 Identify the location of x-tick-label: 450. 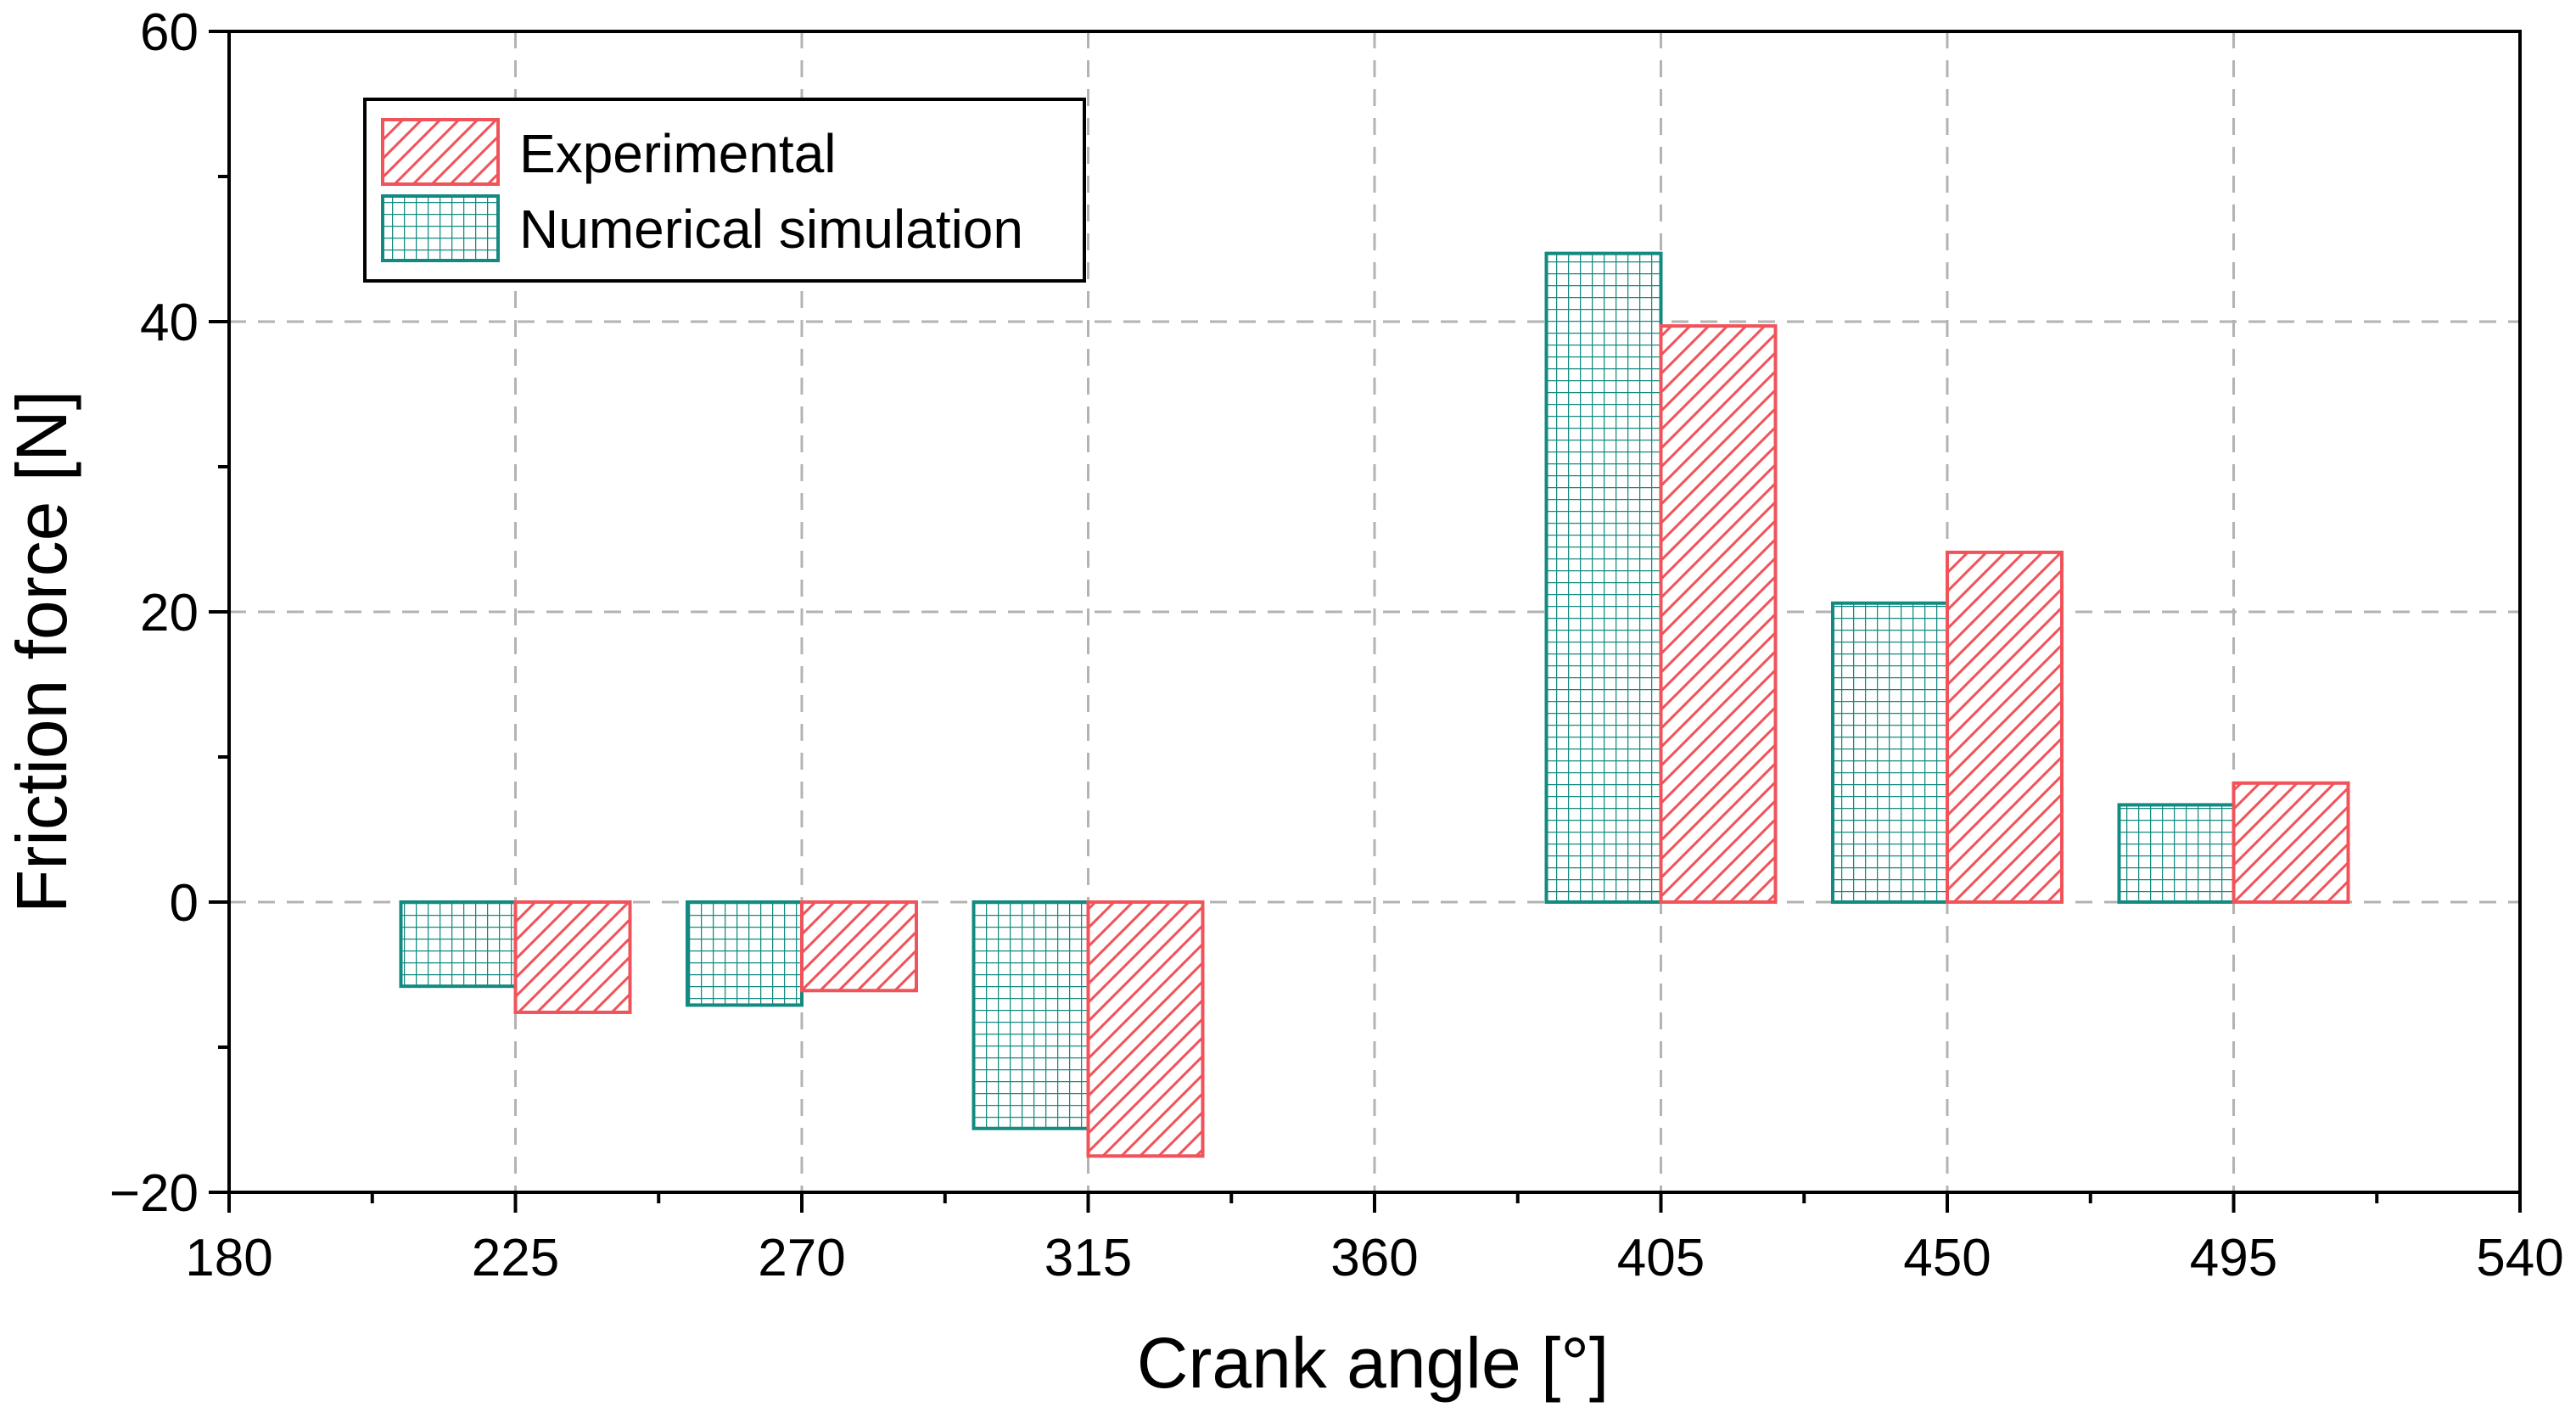
(1947, 1258).